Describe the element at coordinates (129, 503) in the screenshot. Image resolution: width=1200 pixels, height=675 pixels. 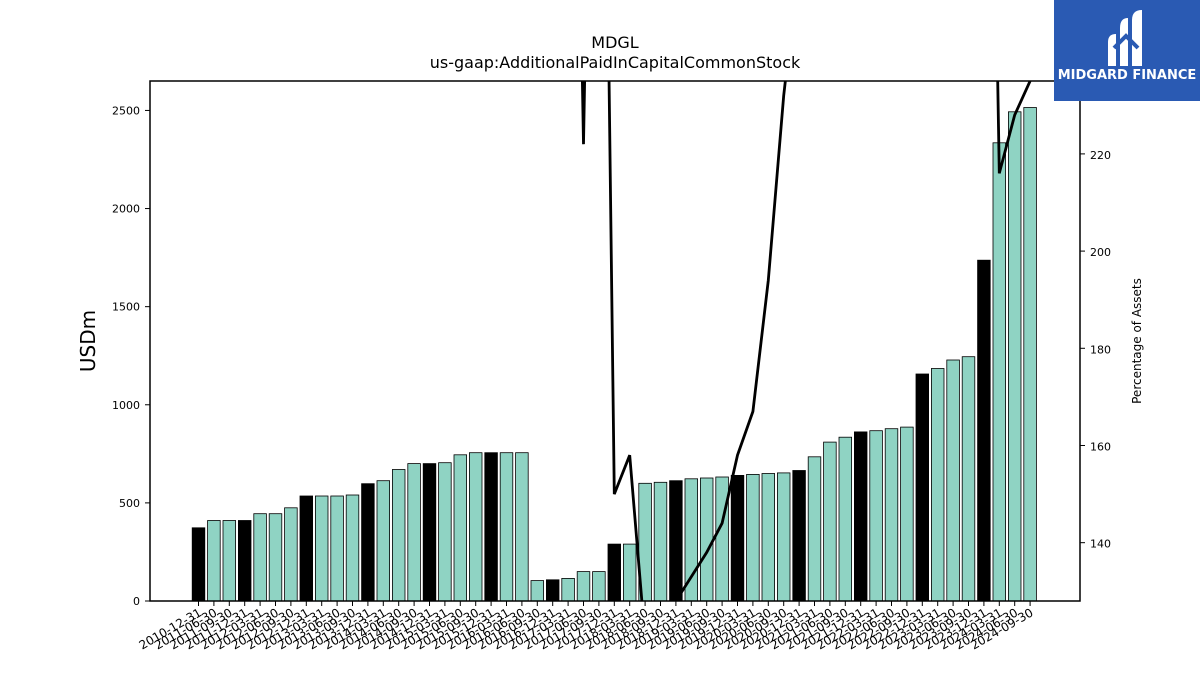
I see `y-tick-label: 500` at that location.